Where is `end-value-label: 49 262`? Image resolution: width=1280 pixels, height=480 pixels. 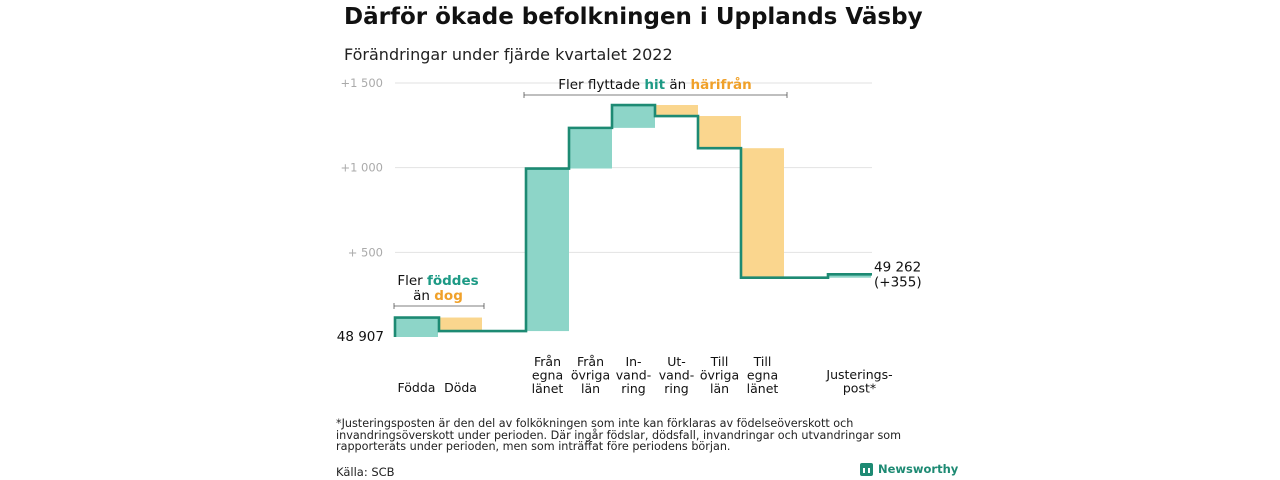
end-value-label: 49 262 is located at coordinates (897, 267).